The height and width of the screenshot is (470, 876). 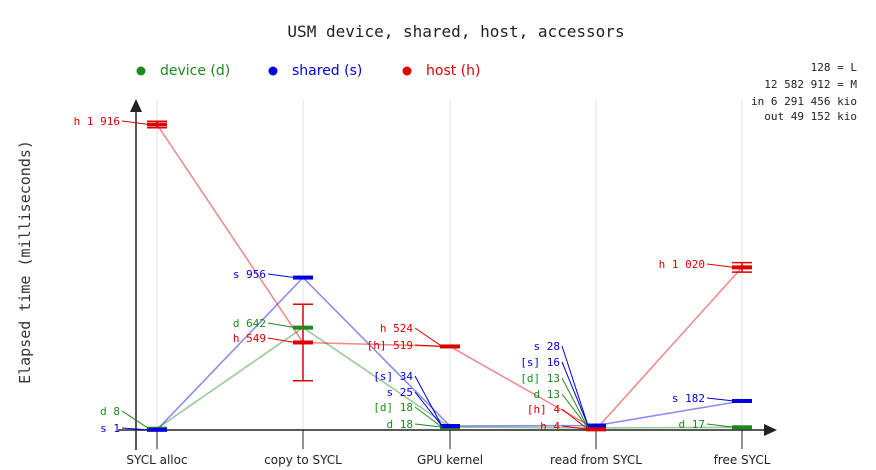 I want to click on info-line: in 6 291 456 kio, so click(x=804, y=101).